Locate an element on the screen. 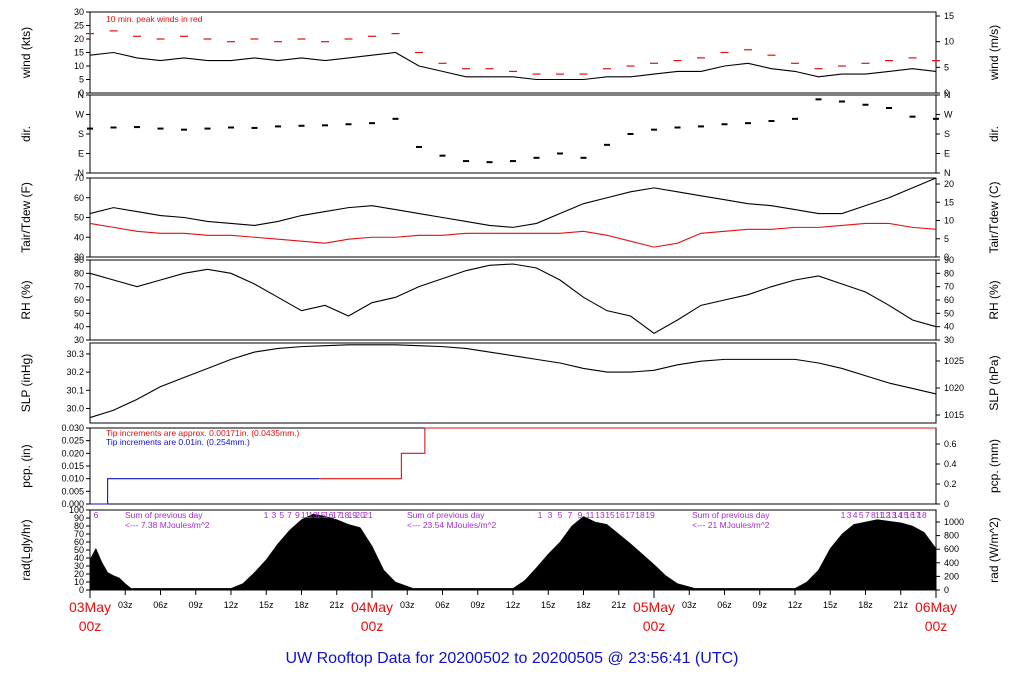 Image resolution: width=1024 pixels, height=700 pixels. rh-left-tick-label: 30 is located at coordinates (79, 340).